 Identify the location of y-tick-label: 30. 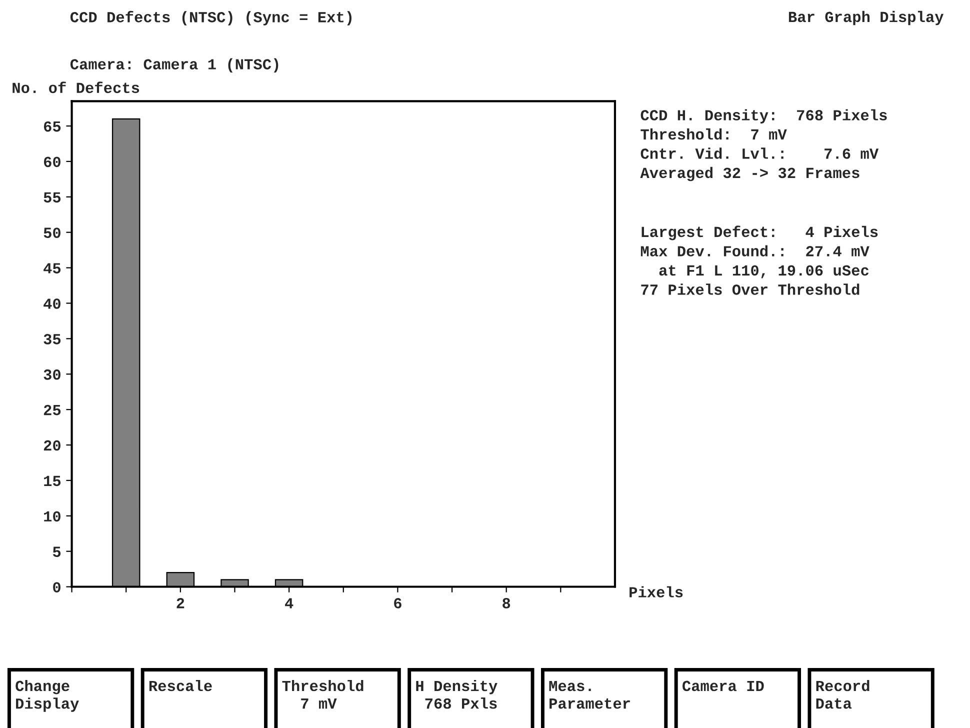
(52, 374).